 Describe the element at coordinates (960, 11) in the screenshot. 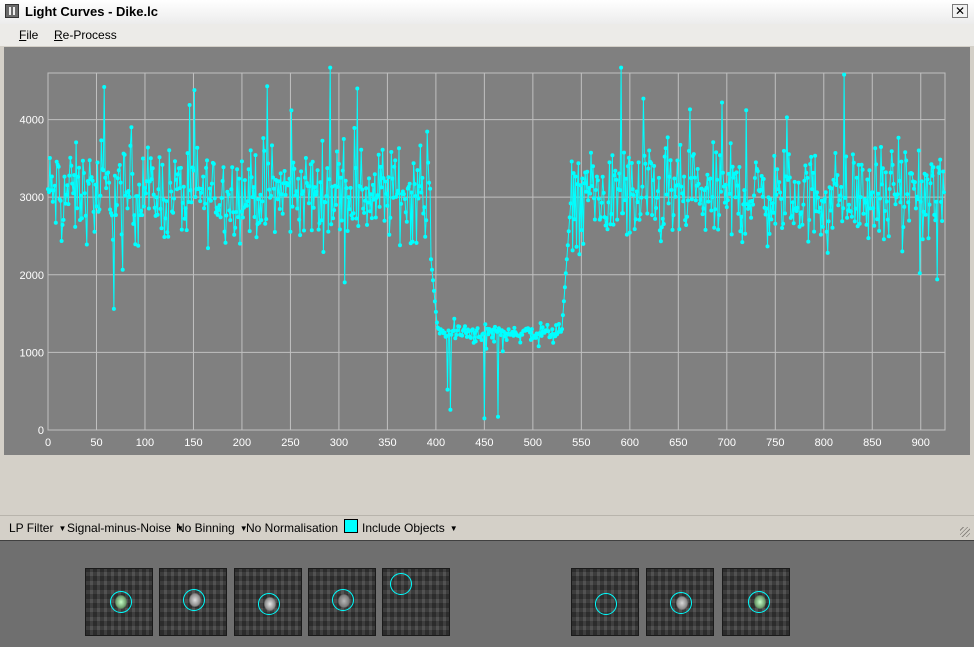

I see `close-button: ✕` at that location.